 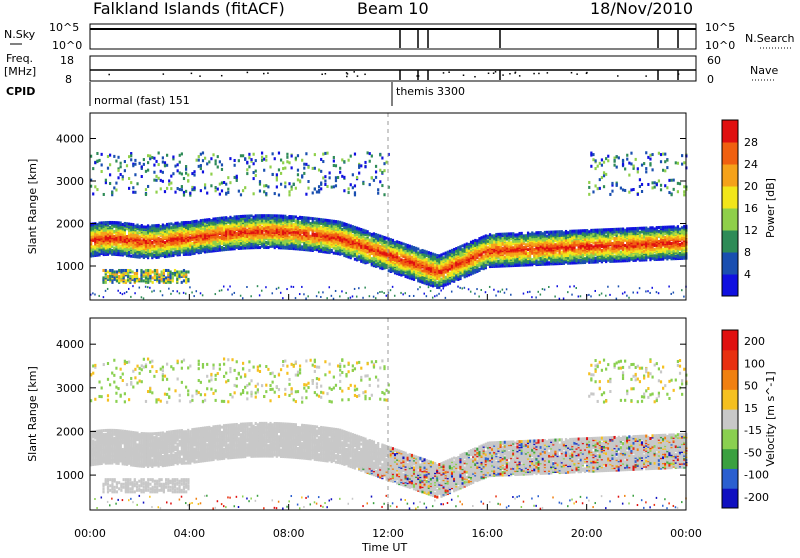 I want to click on freq-unit: [MHz], so click(x=20, y=71).